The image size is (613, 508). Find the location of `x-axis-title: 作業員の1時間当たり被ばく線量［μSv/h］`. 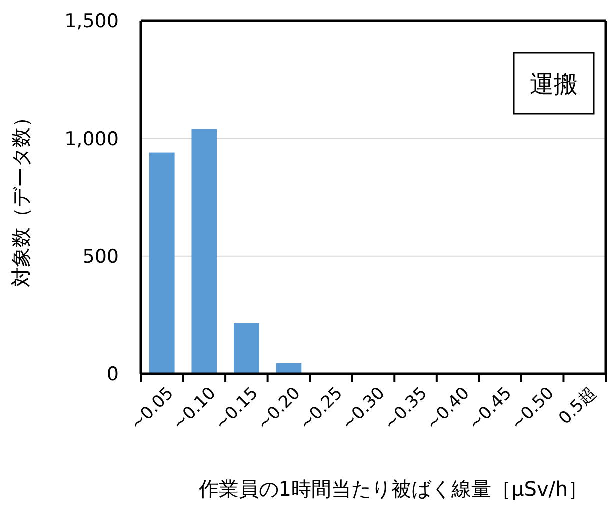

x-axis-title: 作業員の1時間当たり被ばく線量［μSv/h］ is located at coordinates (393, 489).